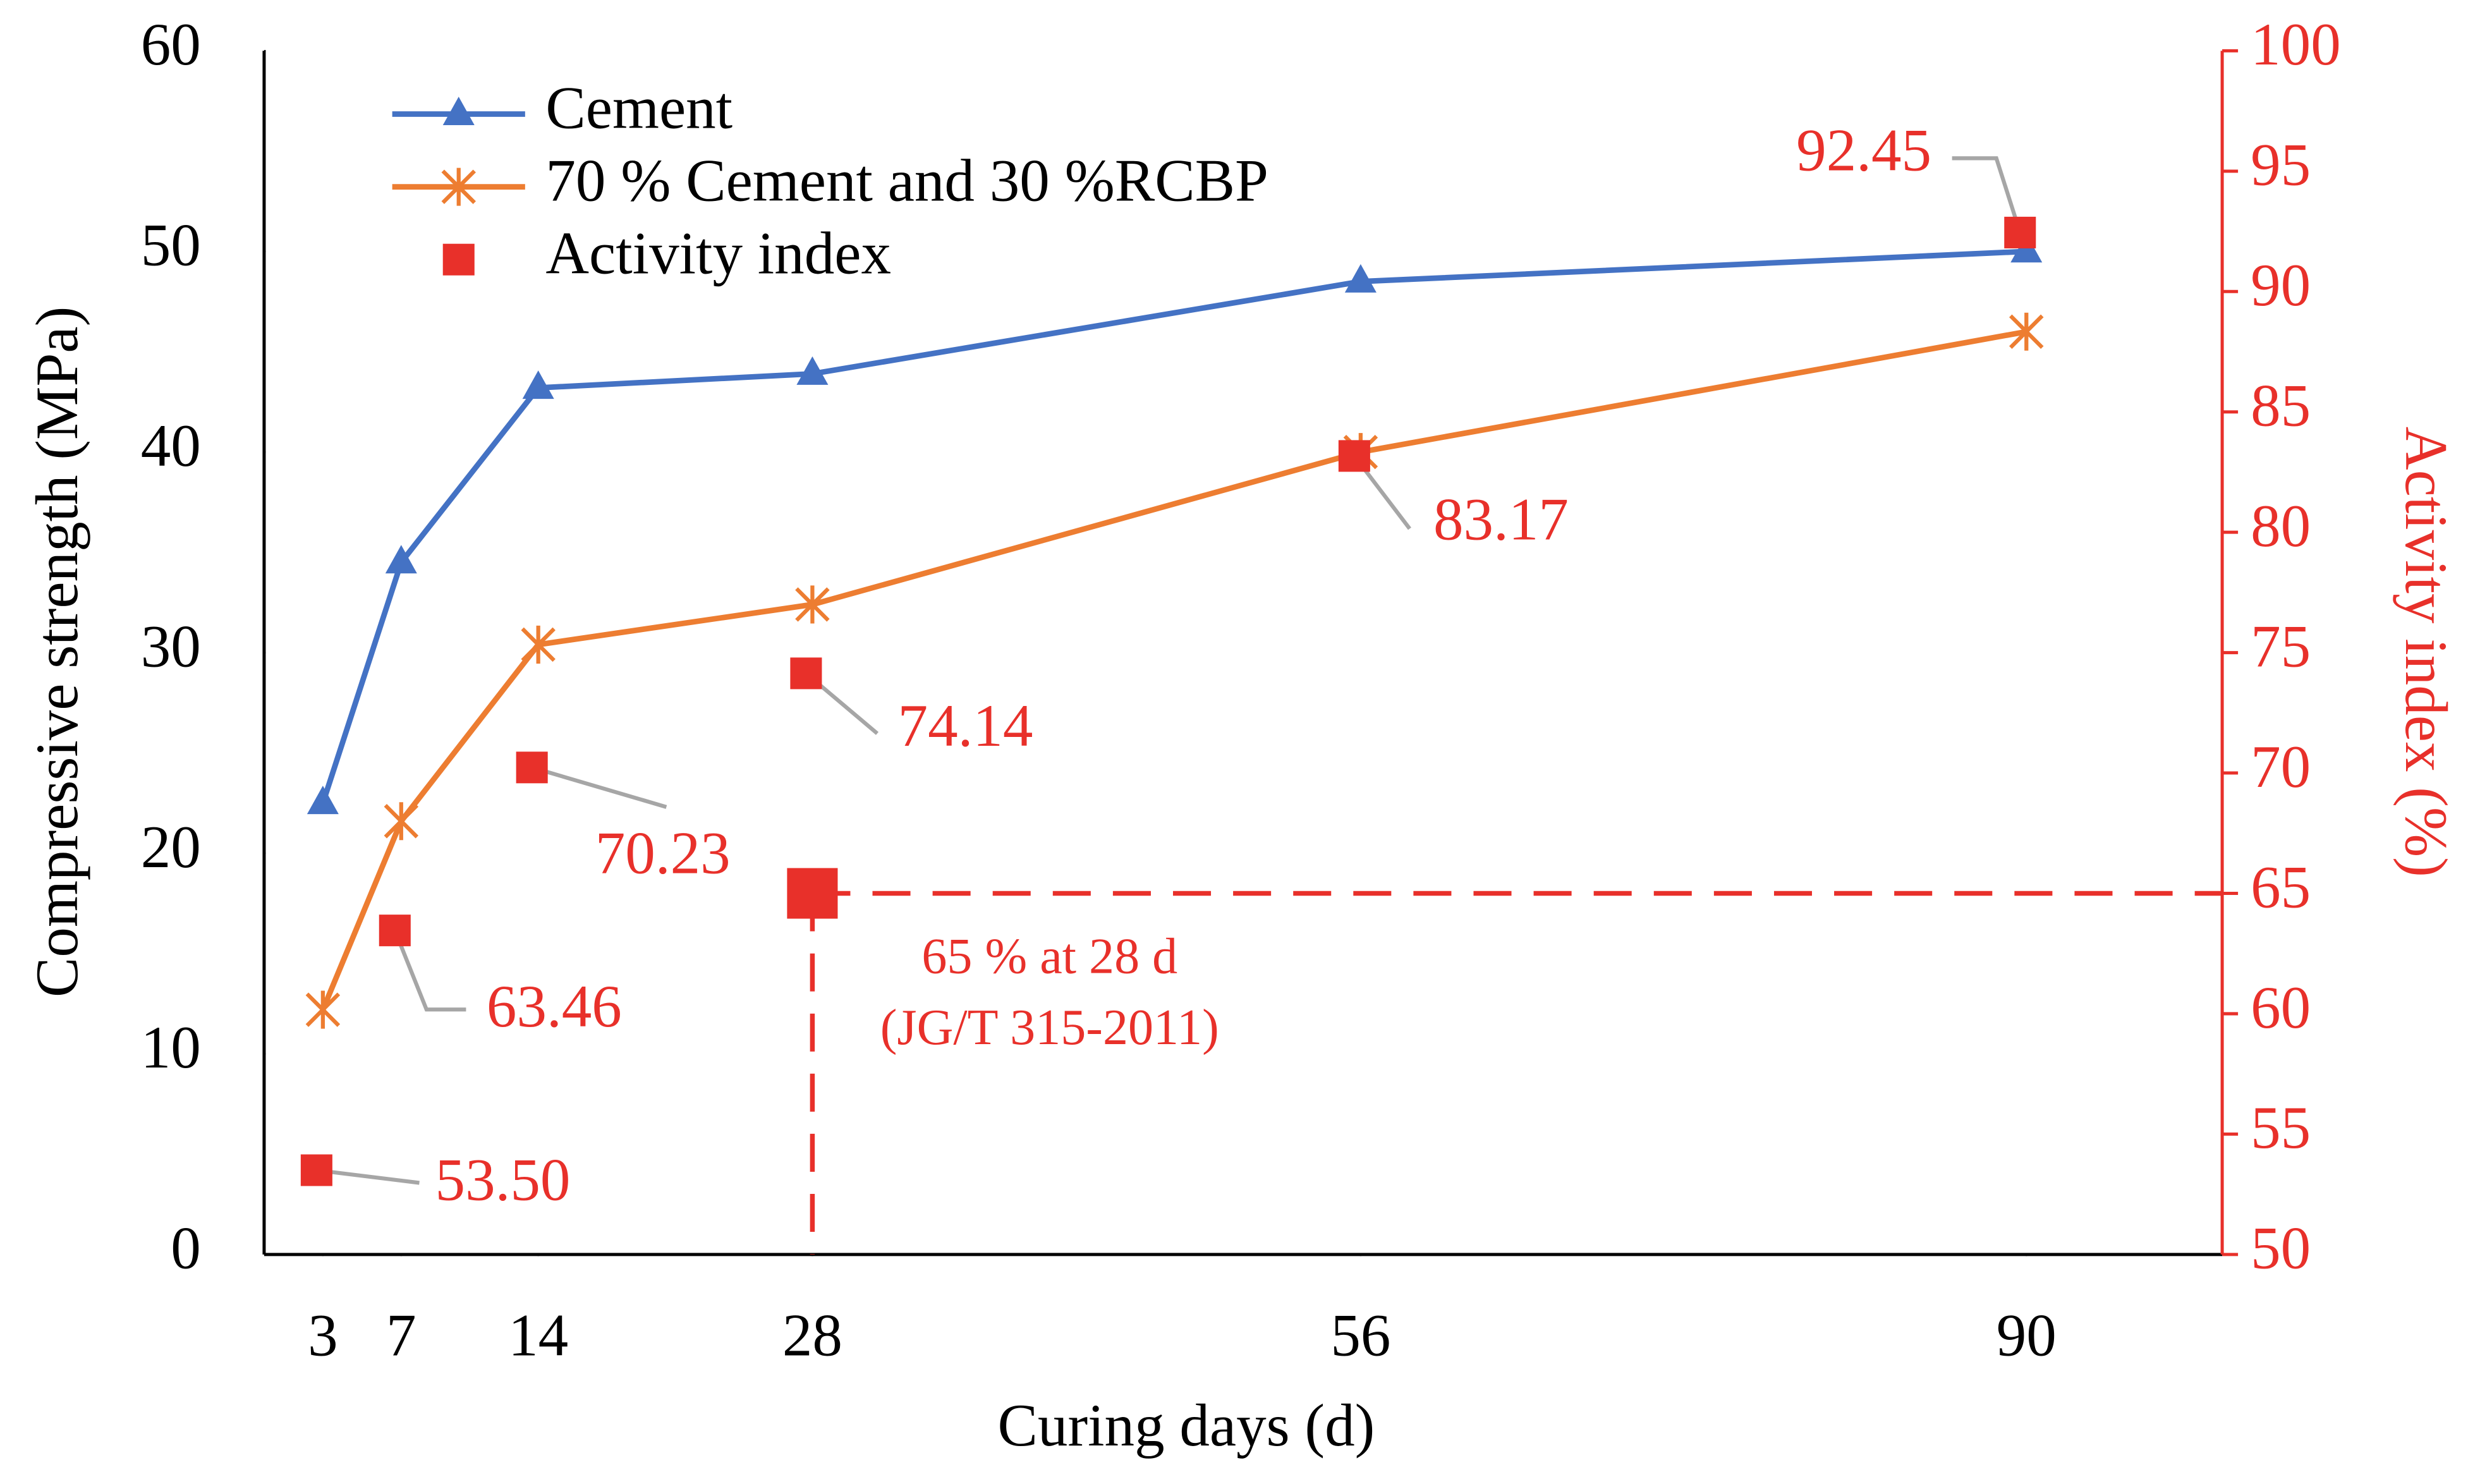  What do you see at coordinates (638, 107) in the screenshot?
I see `legend-label: Cement` at bounding box center [638, 107].